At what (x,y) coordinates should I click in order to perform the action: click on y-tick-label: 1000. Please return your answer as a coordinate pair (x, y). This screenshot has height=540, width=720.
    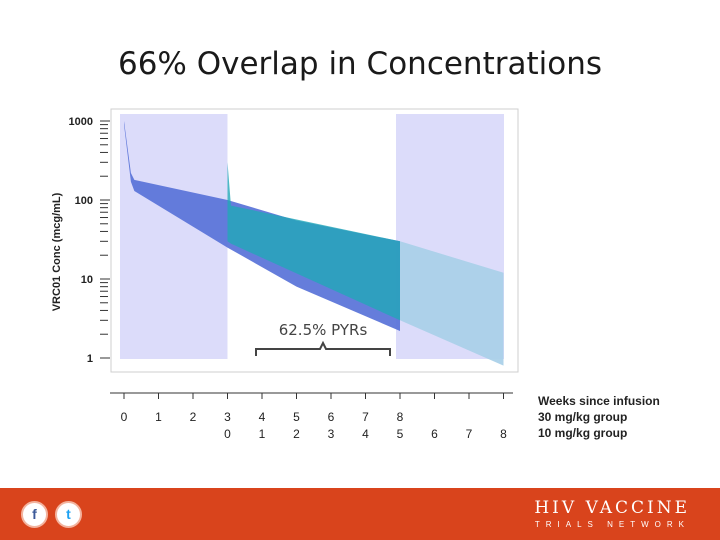
    Looking at the image, I should click on (81, 122).